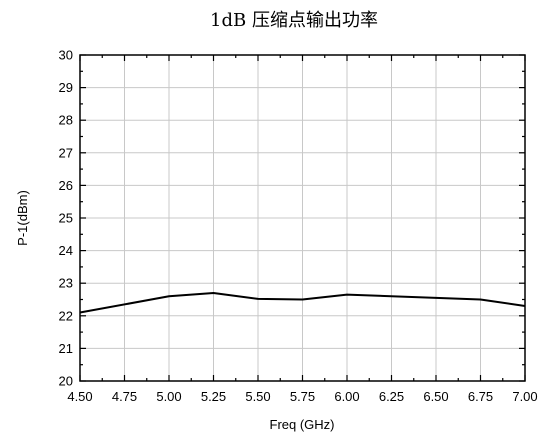  I want to click on x-tick-label: 5.75, so click(302, 396).